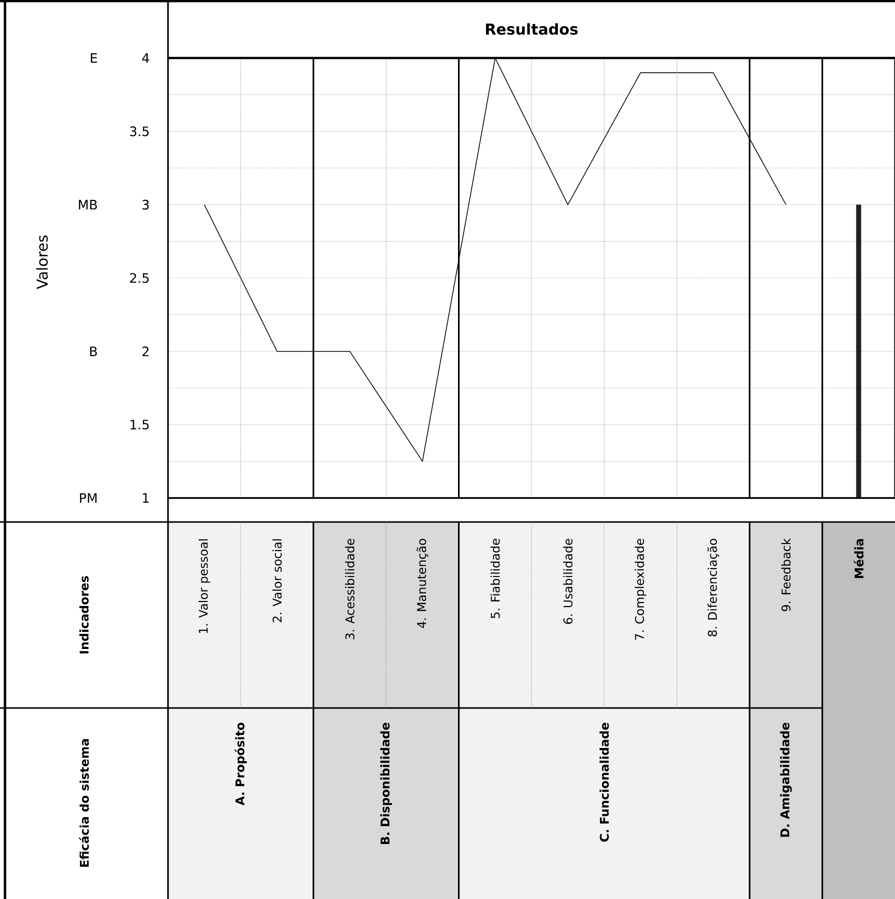 The width and height of the screenshot is (895, 899). I want to click on text: MB, so click(87, 205).